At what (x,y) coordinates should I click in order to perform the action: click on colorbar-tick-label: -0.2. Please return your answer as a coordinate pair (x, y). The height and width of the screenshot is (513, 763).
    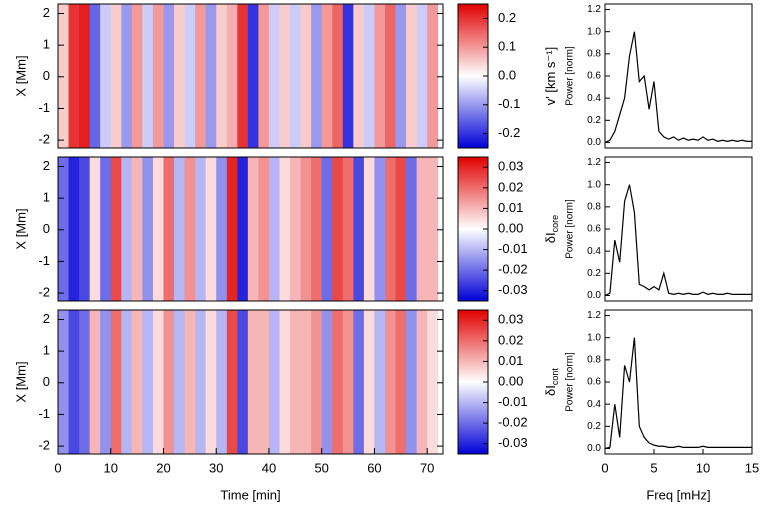
    Looking at the image, I should click on (509, 132).